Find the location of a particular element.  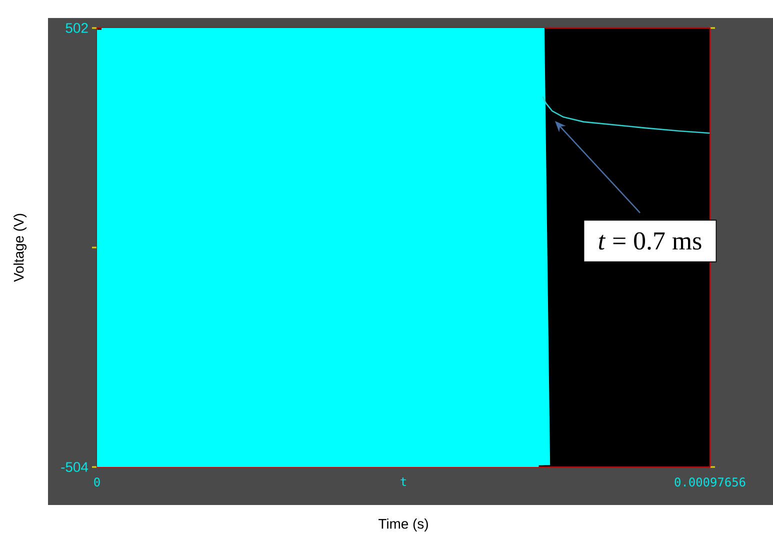

x-tick-label: 0 is located at coordinates (97, 482).